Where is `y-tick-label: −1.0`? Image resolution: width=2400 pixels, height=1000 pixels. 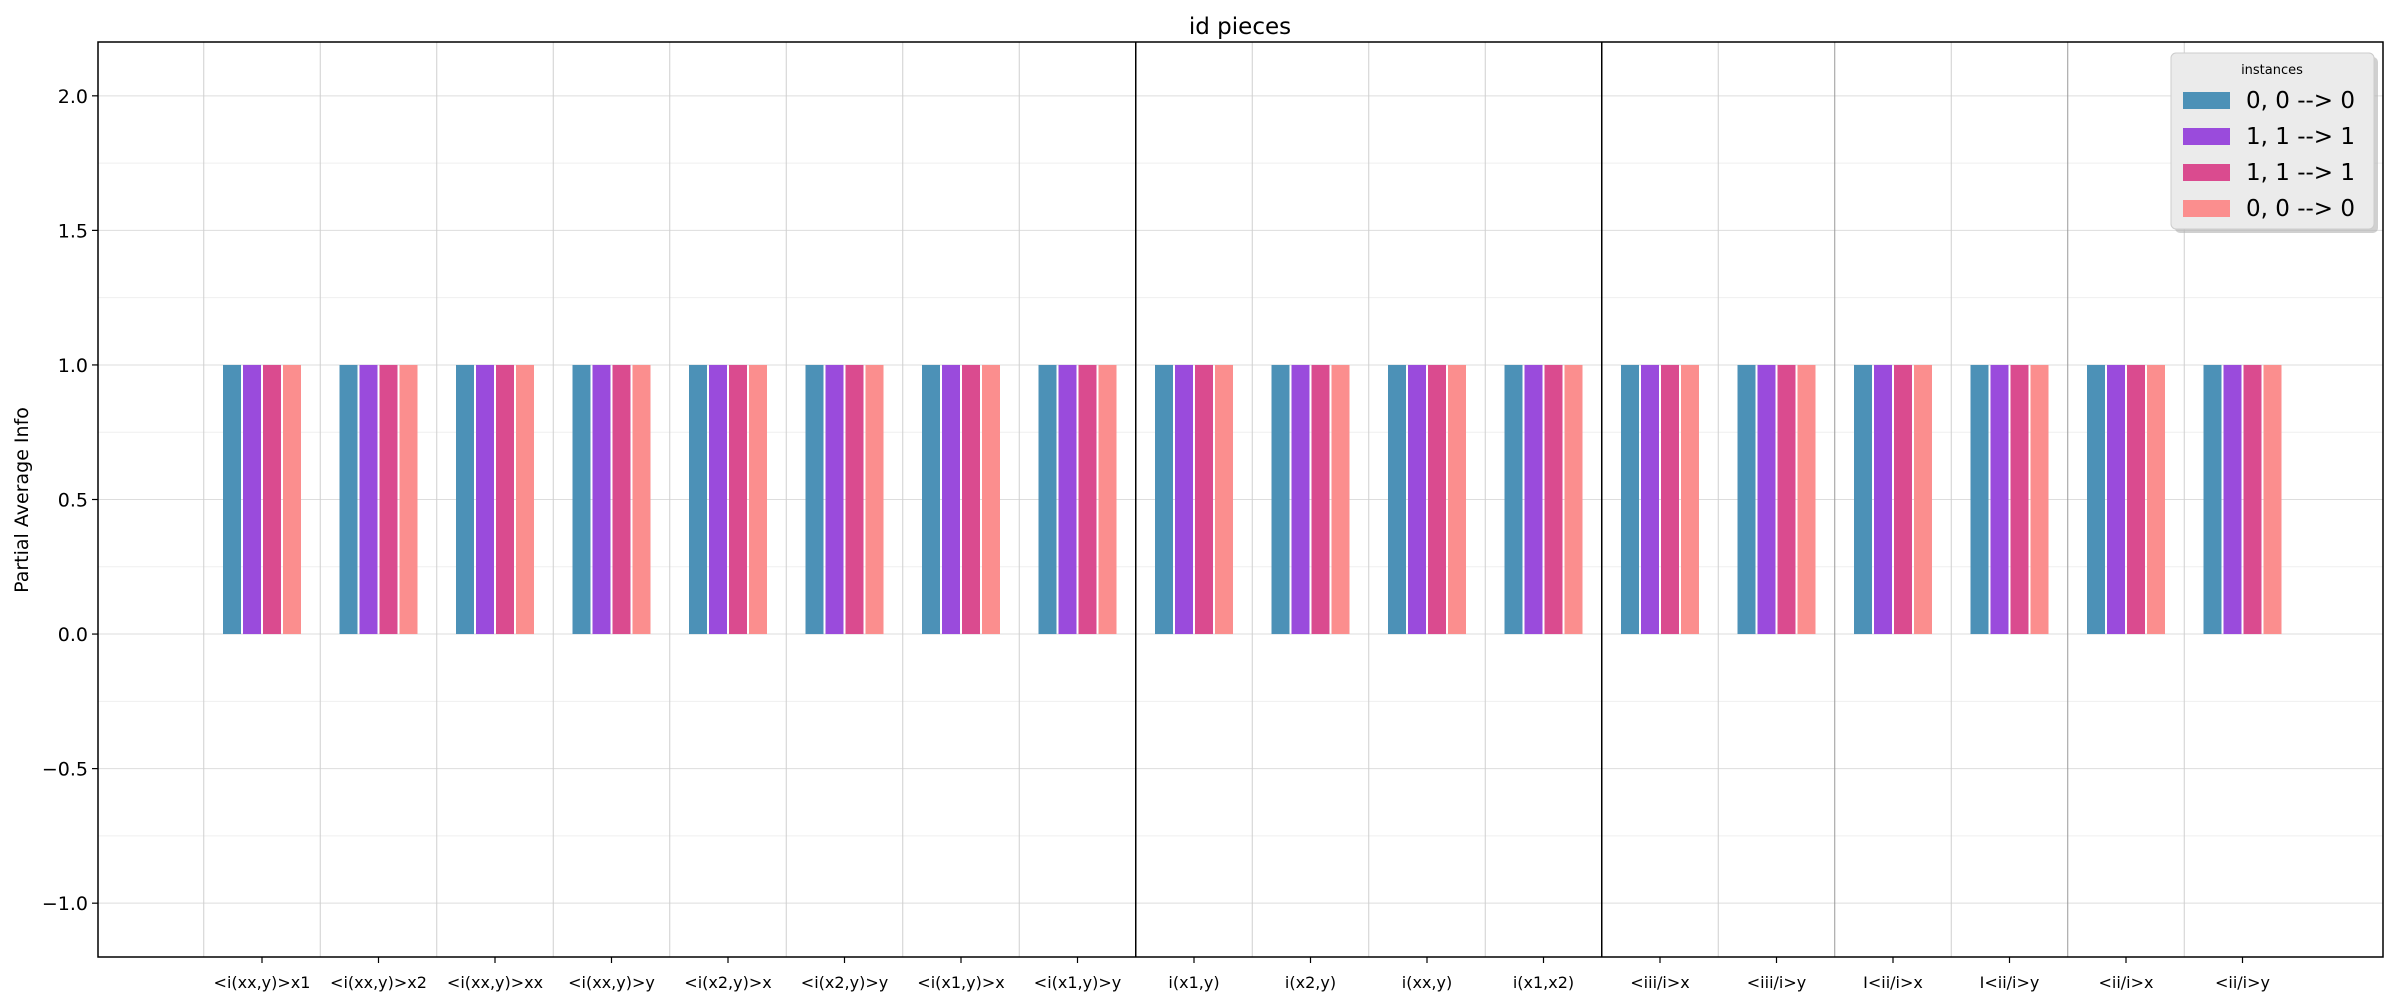
y-tick-label: −1.0 is located at coordinates (65, 904).